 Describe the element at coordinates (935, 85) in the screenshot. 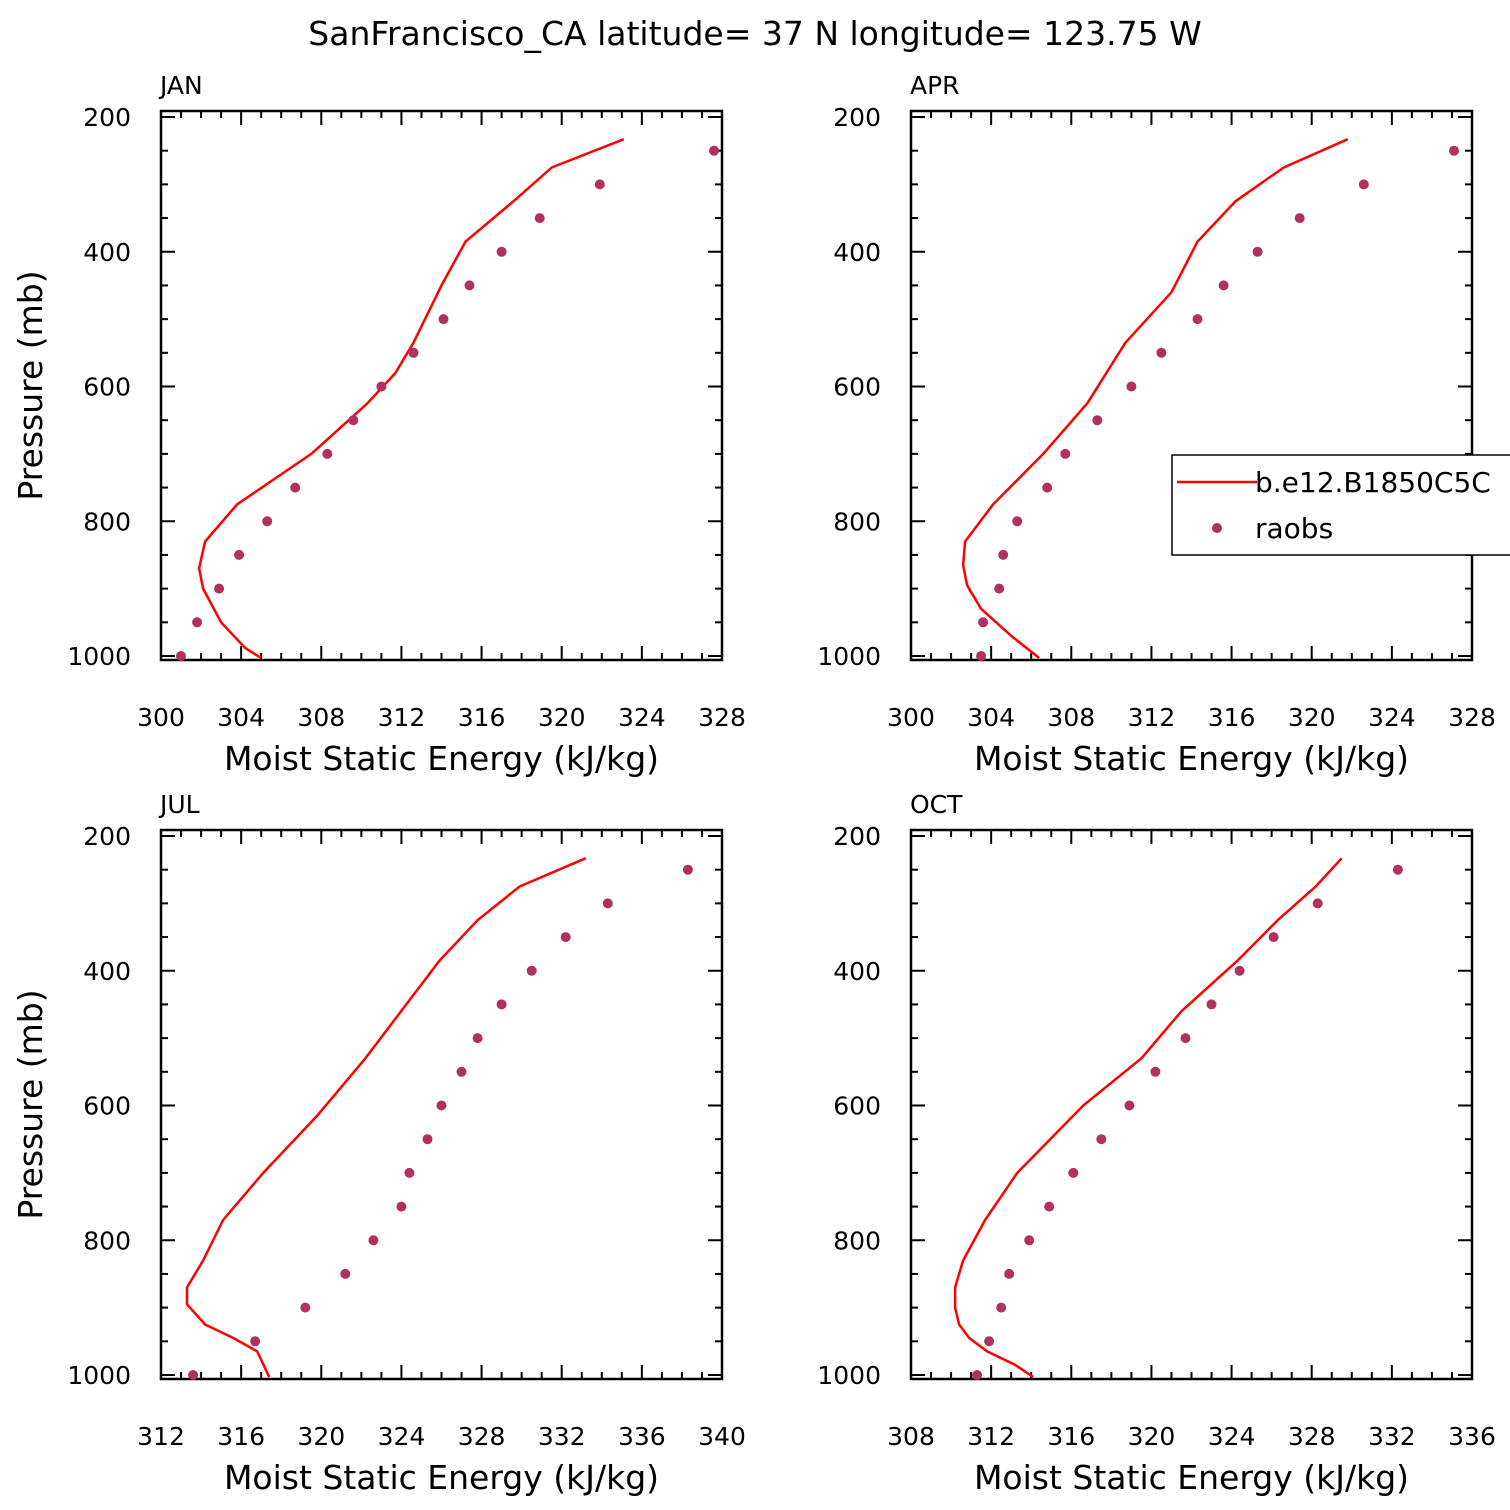

I see `panel-label: APR` at that location.